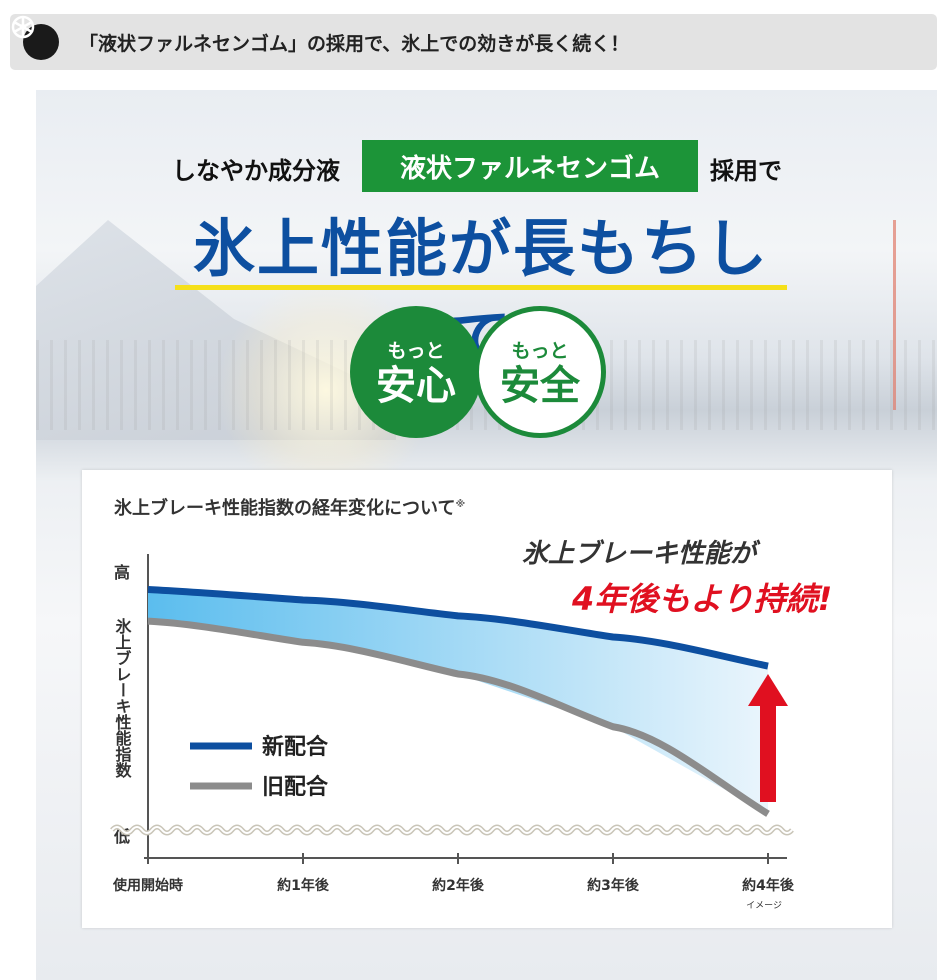 The image size is (950, 980). What do you see at coordinates (458, 701) in the screenshot?
I see `series-gap-area` at bounding box center [458, 701].